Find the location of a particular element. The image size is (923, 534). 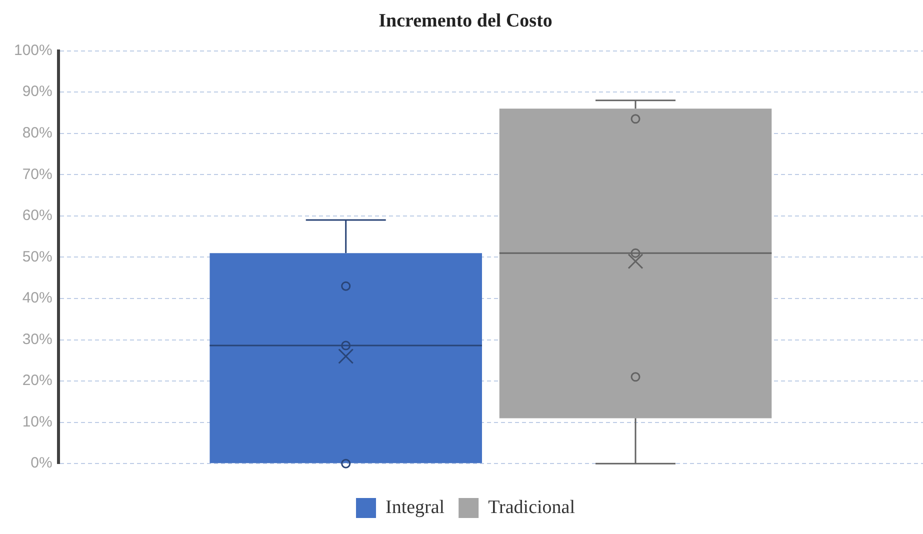

y-tick-label: 60% is located at coordinates (37, 215).